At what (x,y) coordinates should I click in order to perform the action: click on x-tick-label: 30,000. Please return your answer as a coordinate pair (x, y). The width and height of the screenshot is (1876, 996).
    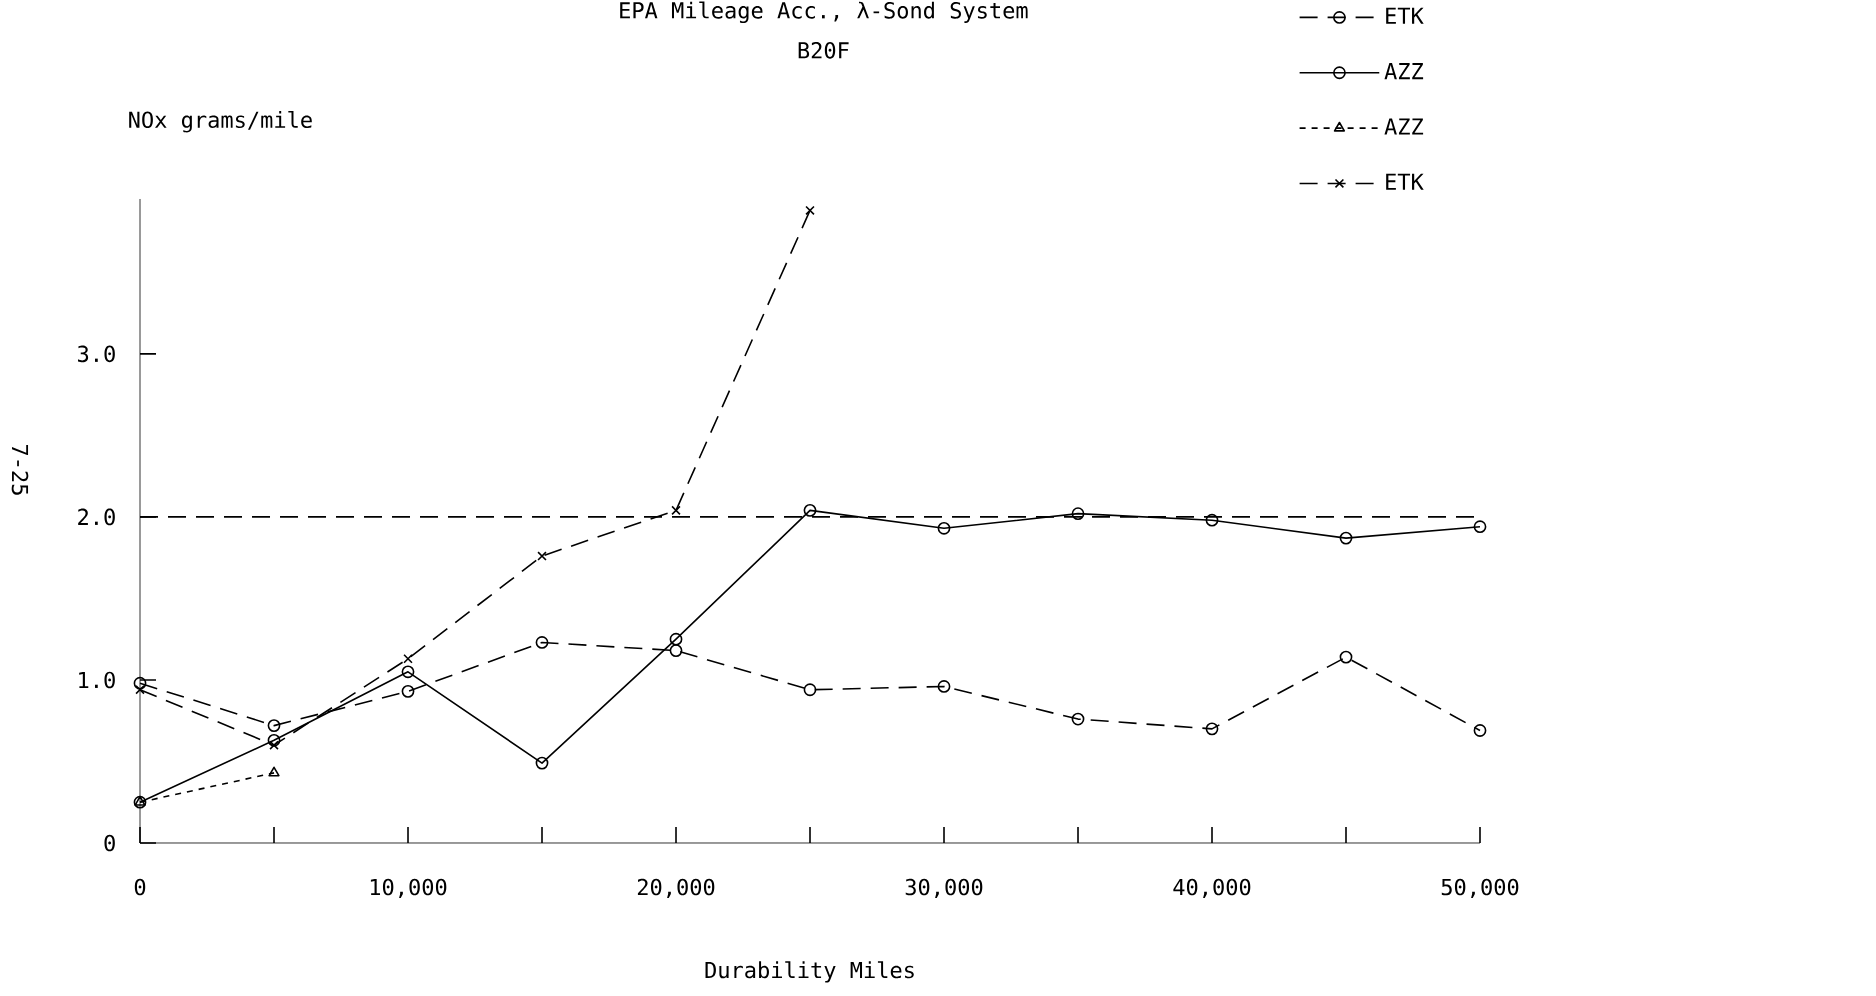
    Looking at the image, I should click on (944, 888).